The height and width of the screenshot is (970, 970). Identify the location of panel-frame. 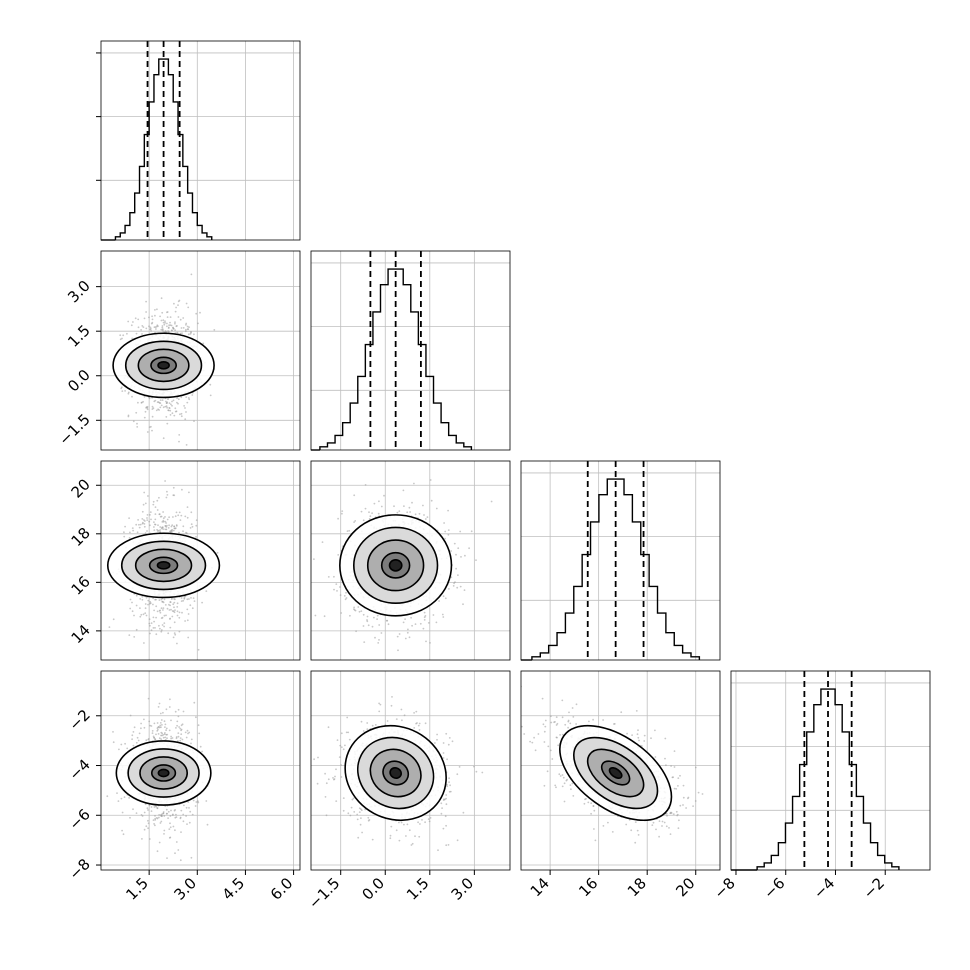
(410, 560).